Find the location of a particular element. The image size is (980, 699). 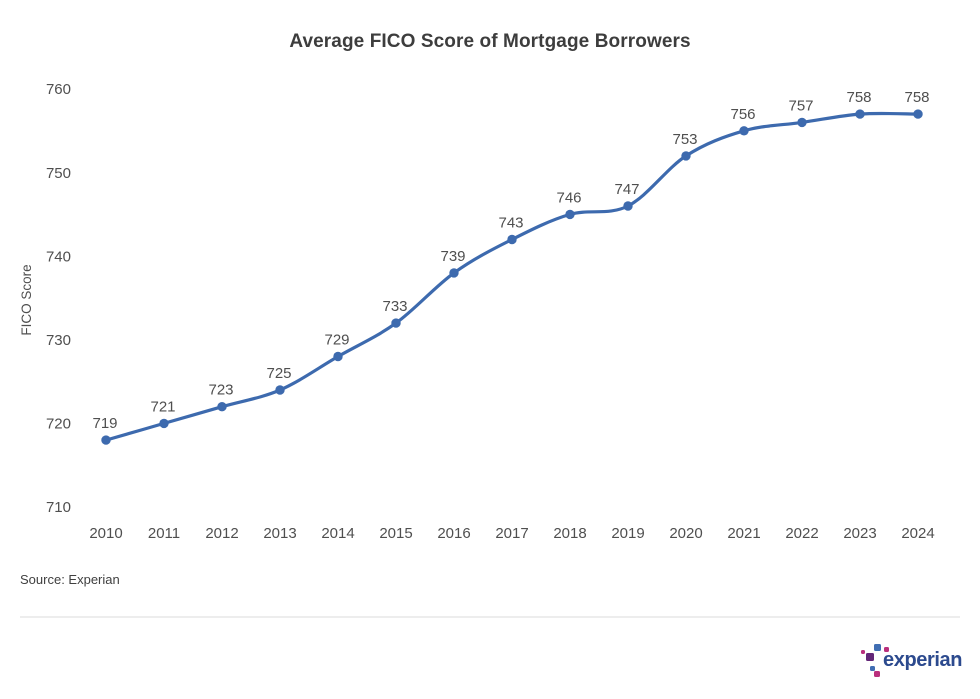

logo-square-blue-bottom is located at coordinates (872, 668).